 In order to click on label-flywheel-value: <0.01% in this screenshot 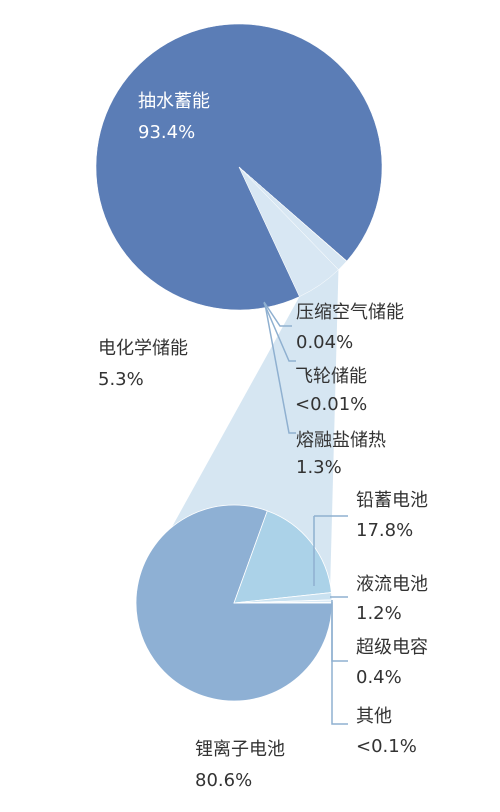, I will do `click(331, 404)`.